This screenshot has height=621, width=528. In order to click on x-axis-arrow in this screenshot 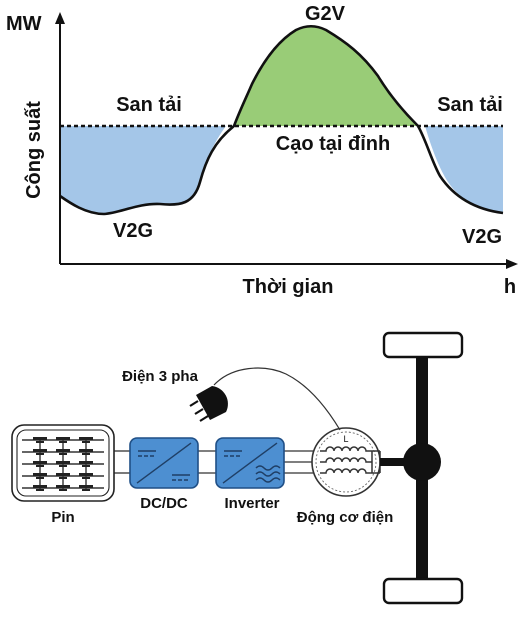, I will do `click(512, 264)`.